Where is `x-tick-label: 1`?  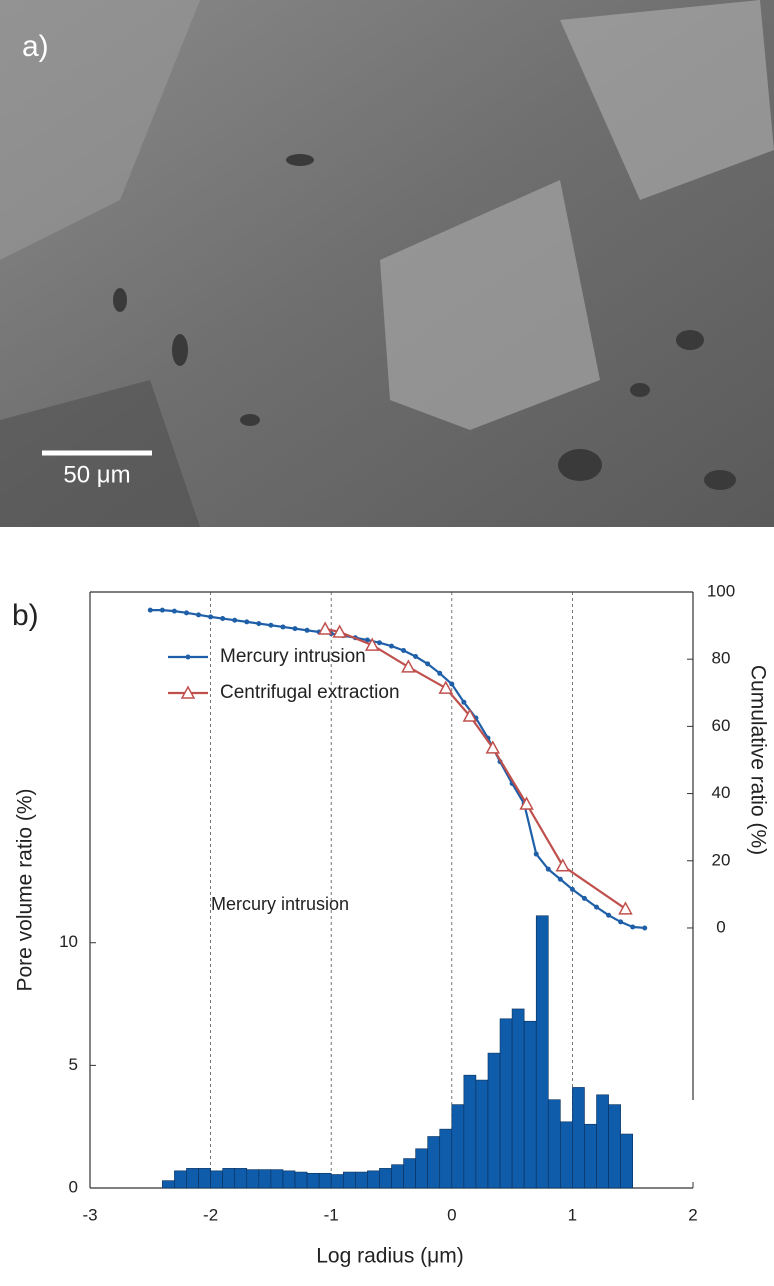 x-tick-label: 1 is located at coordinates (572, 1214).